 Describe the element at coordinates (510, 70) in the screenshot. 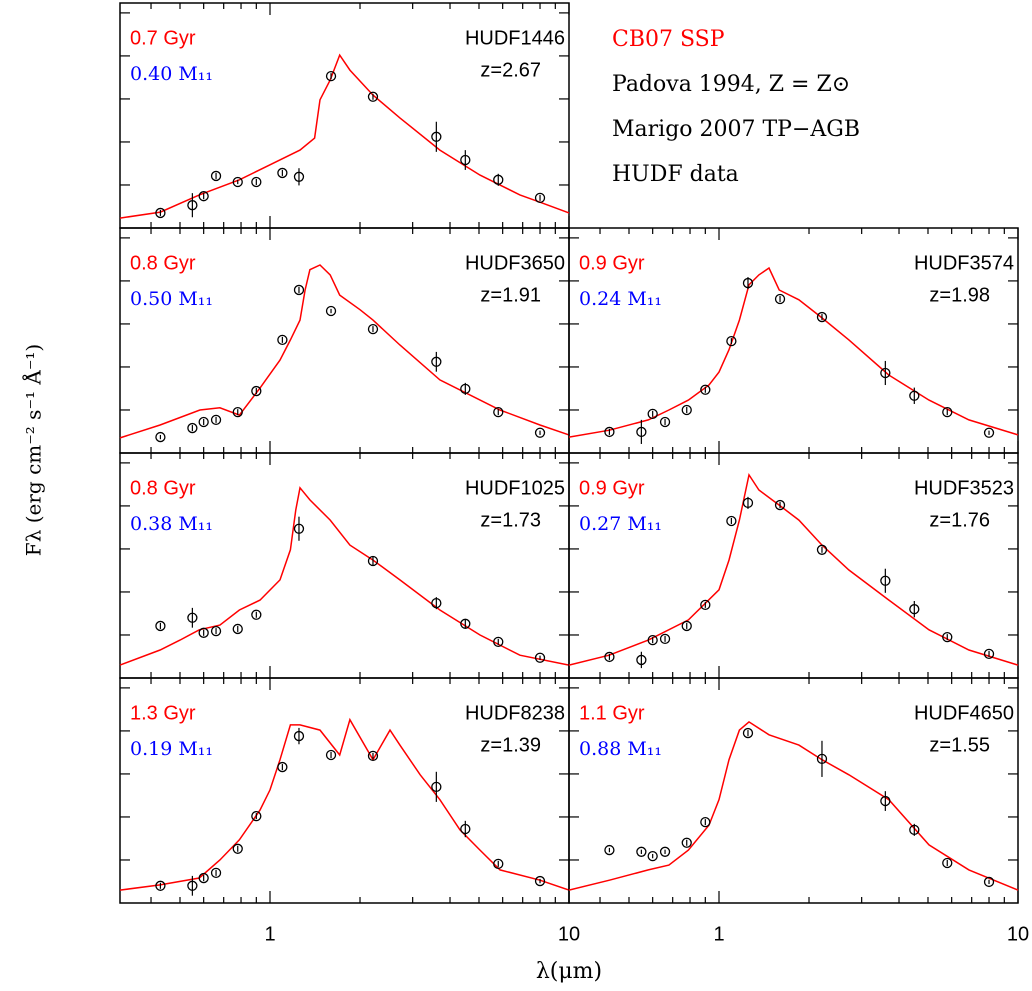

I see `redshift-label: z=2.67` at that location.